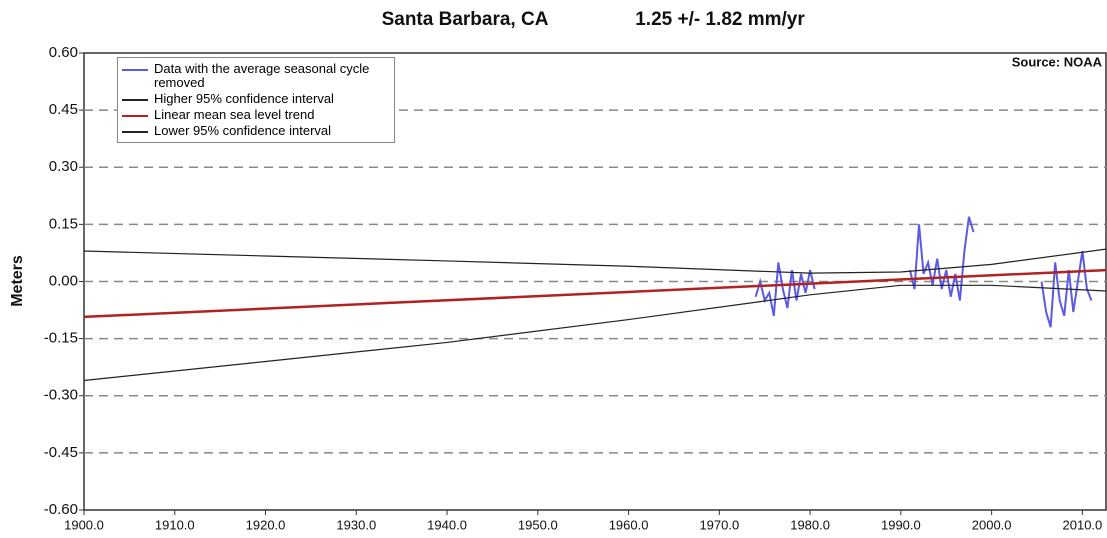 The image size is (1107, 538). I want to click on x-tick-label: 1900.0, so click(84, 524).